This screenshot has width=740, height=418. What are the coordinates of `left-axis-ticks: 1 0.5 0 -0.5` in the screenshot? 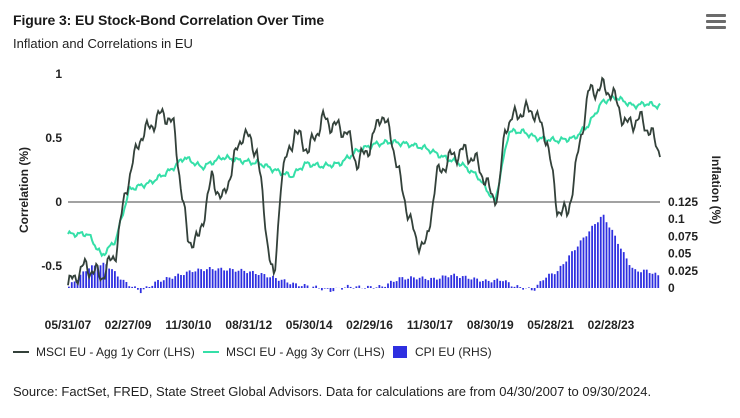 It's located at (51, 170).